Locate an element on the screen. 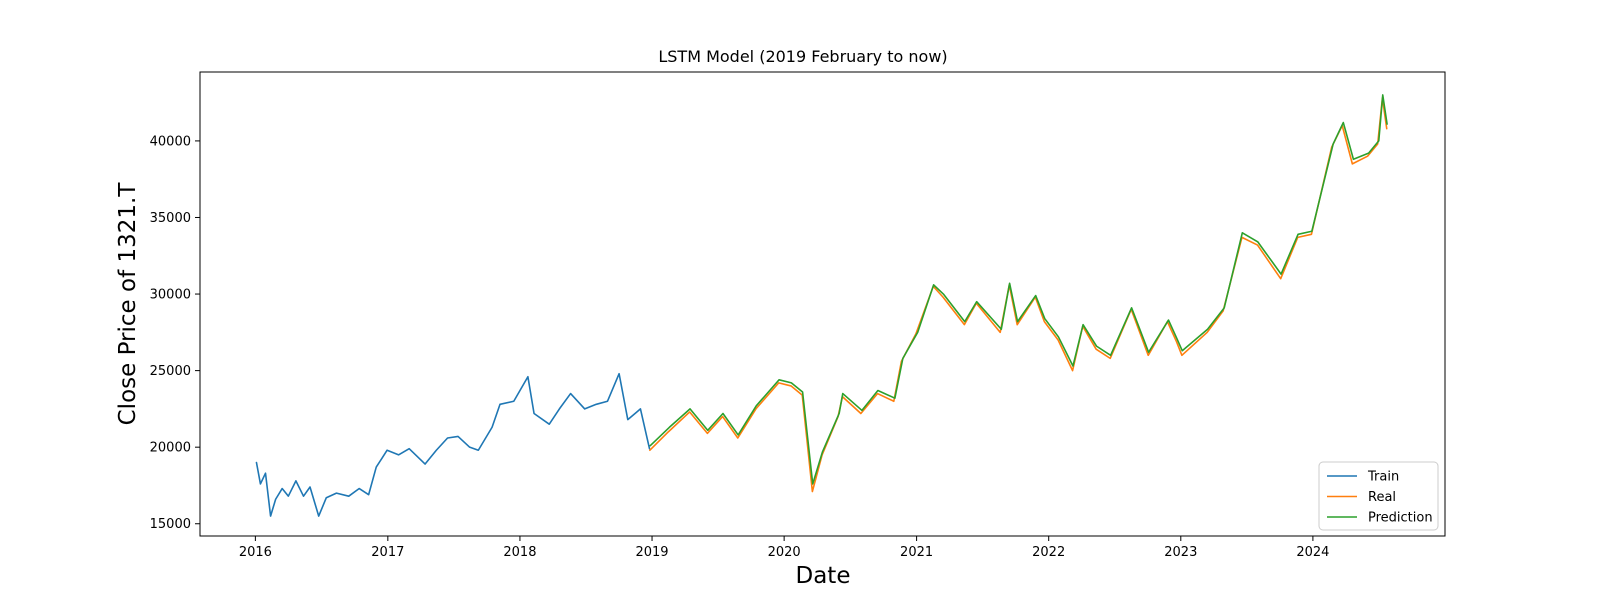  x-tick-label: 2024 is located at coordinates (1312, 552).